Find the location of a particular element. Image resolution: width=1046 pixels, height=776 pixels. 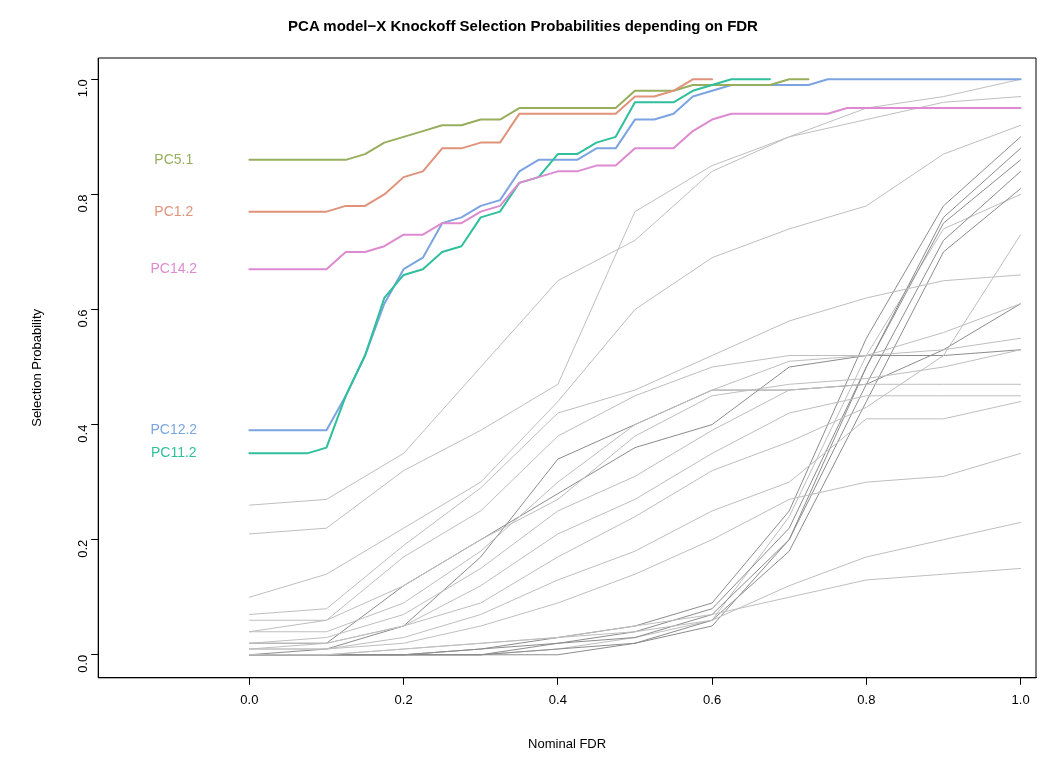

y-tick-label: 1.0 is located at coordinates (82, 88).